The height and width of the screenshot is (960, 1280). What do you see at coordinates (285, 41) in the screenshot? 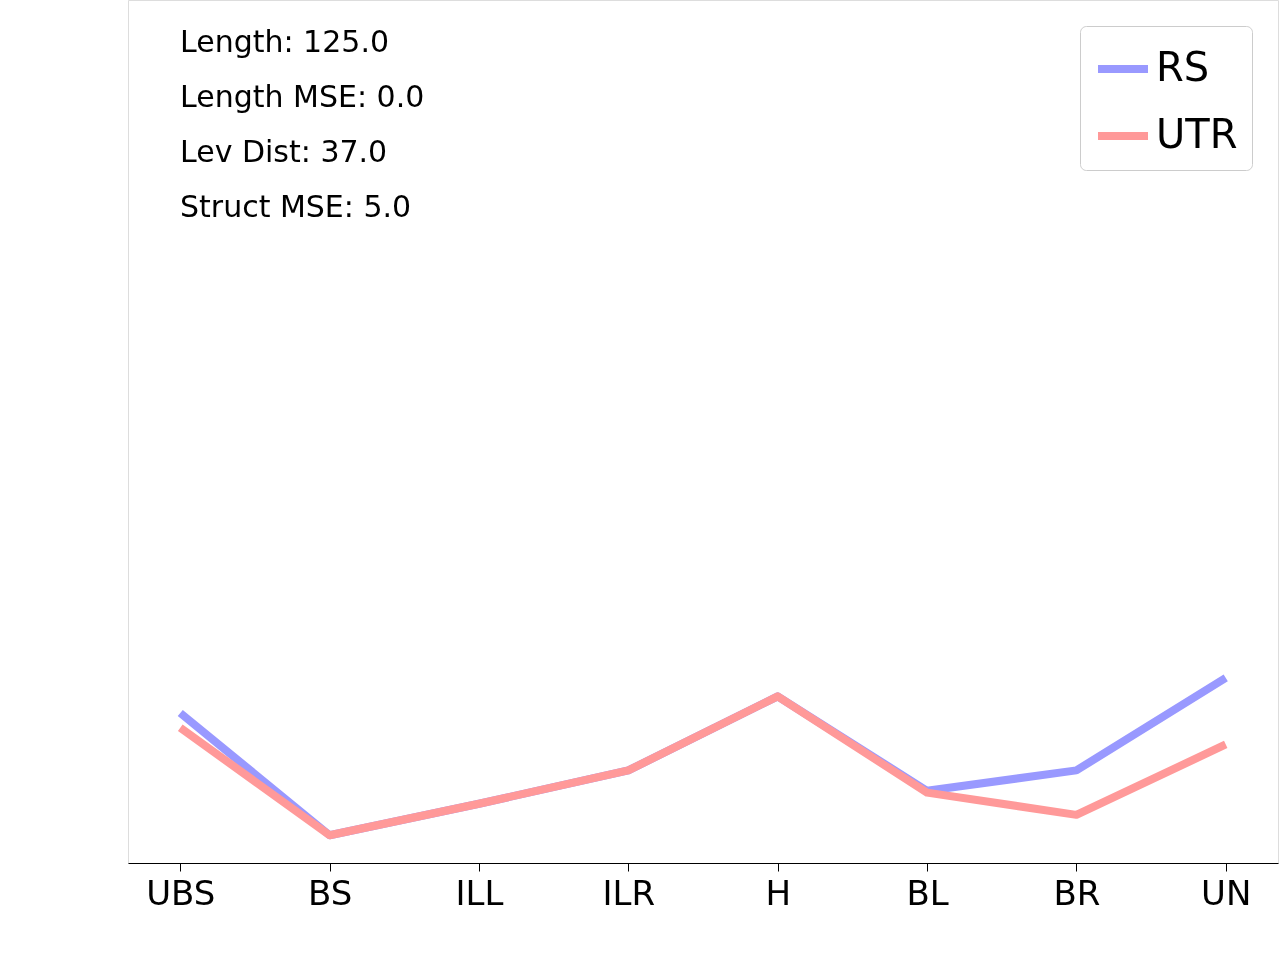
I see `text: Length: 125.0` at bounding box center [285, 41].